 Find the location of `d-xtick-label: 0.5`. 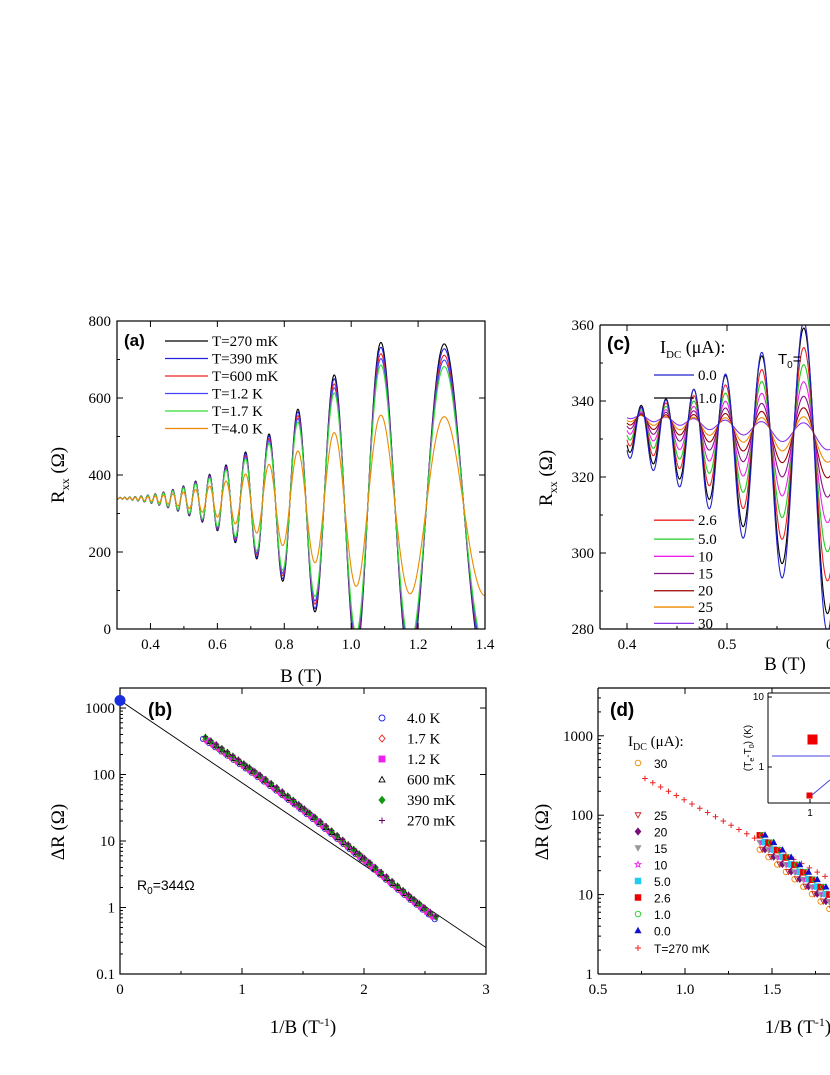

d-xtick-label: 0.5 is located at coordinates (598, 990).